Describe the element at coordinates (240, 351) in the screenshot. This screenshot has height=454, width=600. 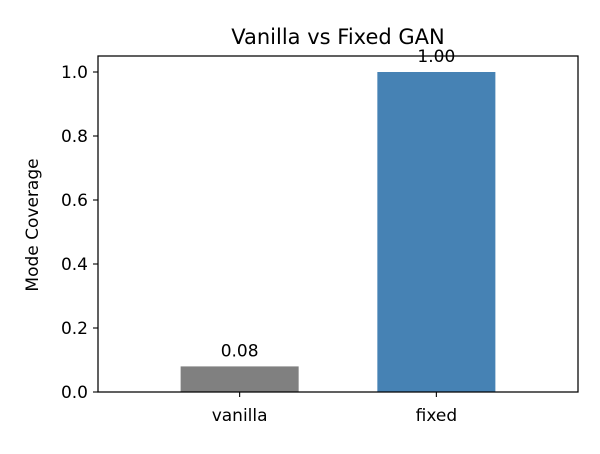
I see `data-label-vanilla: 0.08` at that location.